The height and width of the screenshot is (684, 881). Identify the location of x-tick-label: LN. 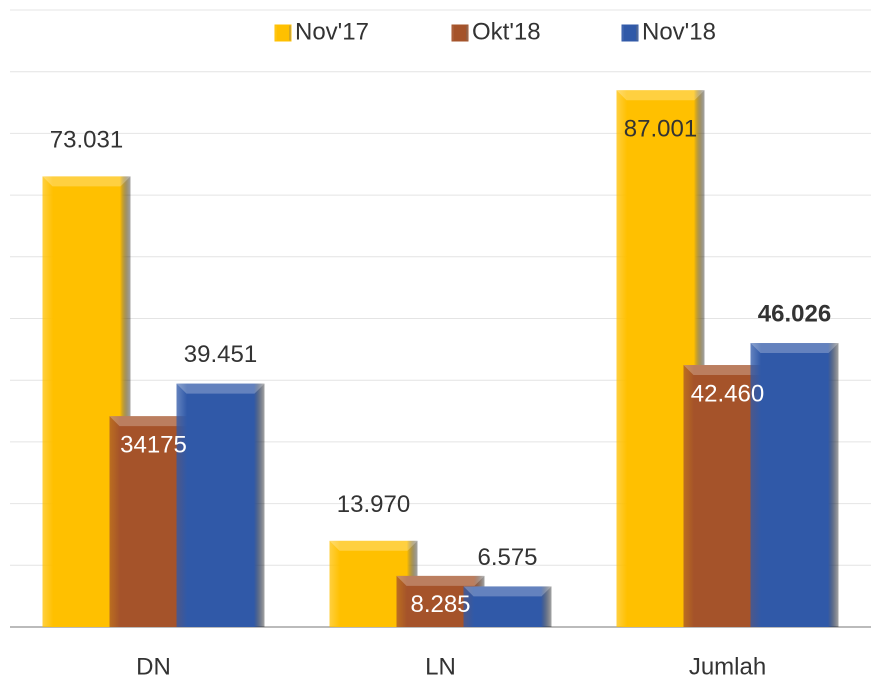
(440, 666).